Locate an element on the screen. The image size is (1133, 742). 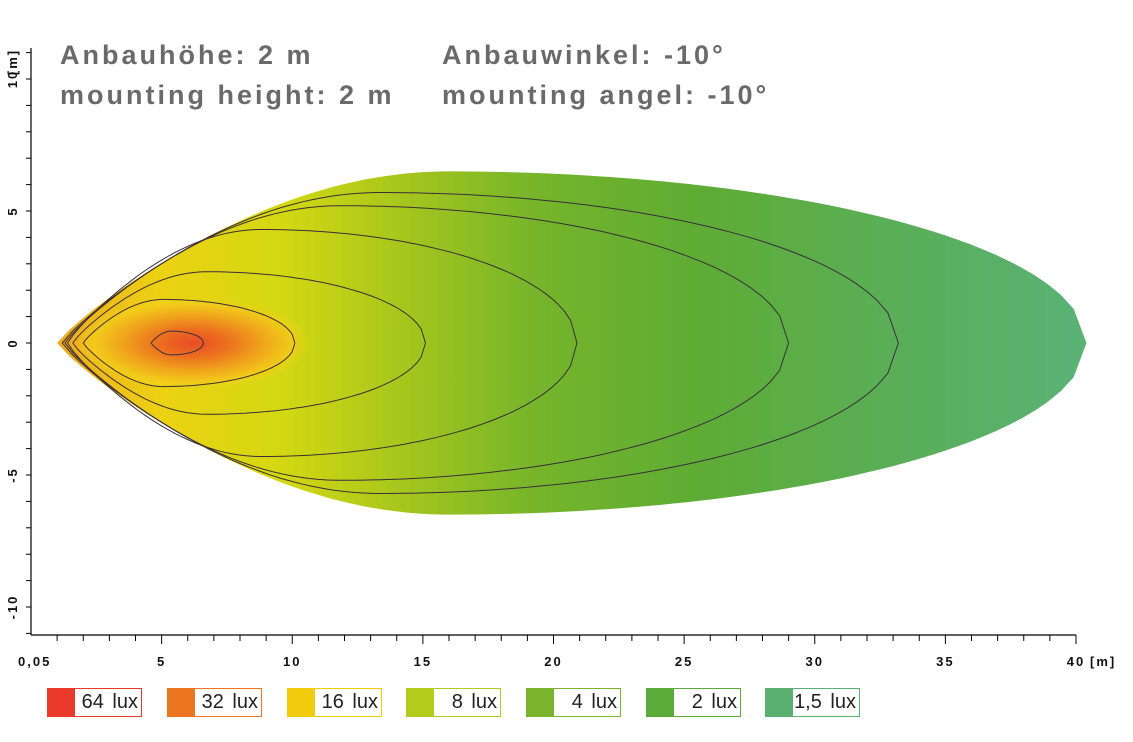
y-tick-label: 0 is located at coordinates (12, 342).